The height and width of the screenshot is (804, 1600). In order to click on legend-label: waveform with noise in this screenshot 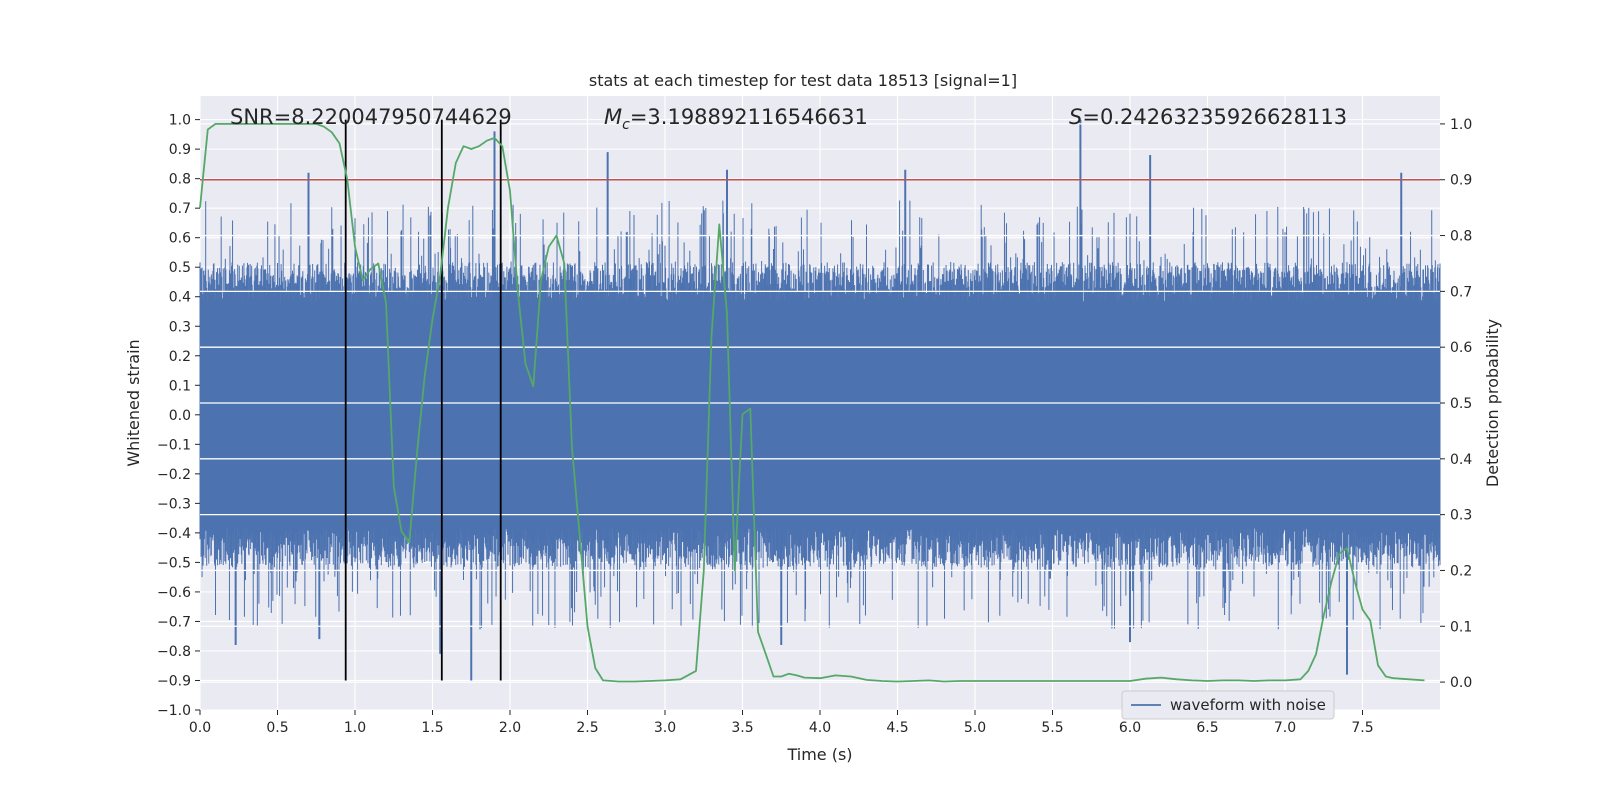, I will do `click(1248, 705)`.